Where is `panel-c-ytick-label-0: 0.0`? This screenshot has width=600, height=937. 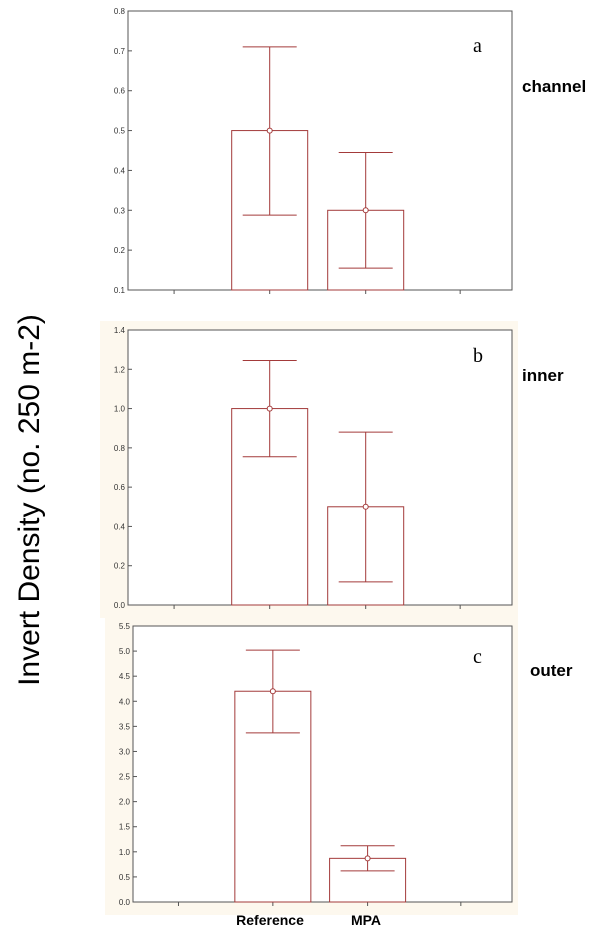 panel-c-ytick-label-0: 0.0 is located at coordinates (125, 902).